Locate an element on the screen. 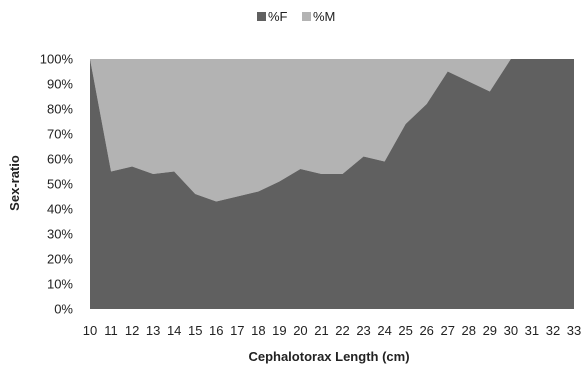  legend-swatch-f is located at coordinates (261, 16).